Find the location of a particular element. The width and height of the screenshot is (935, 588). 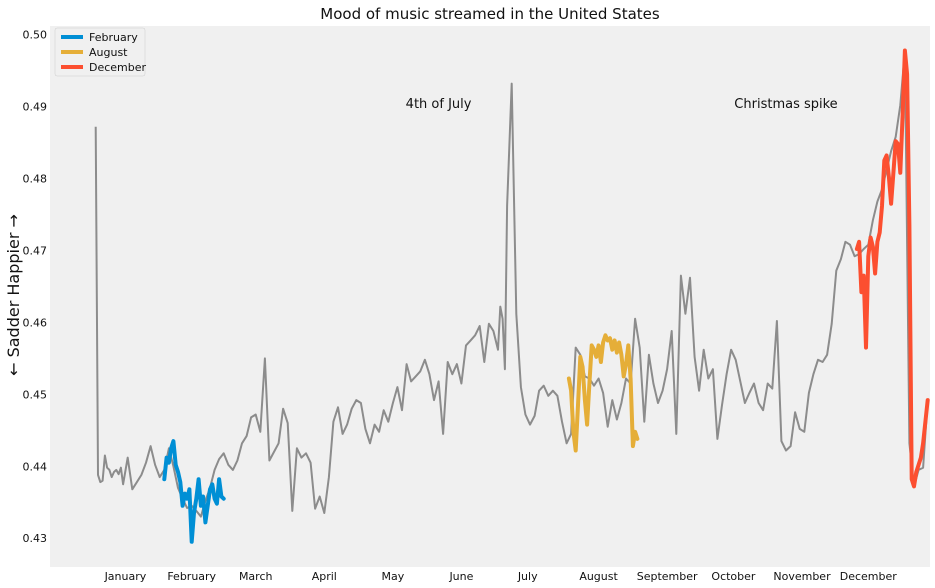

series-line-august is located at coordinates (603, 393).